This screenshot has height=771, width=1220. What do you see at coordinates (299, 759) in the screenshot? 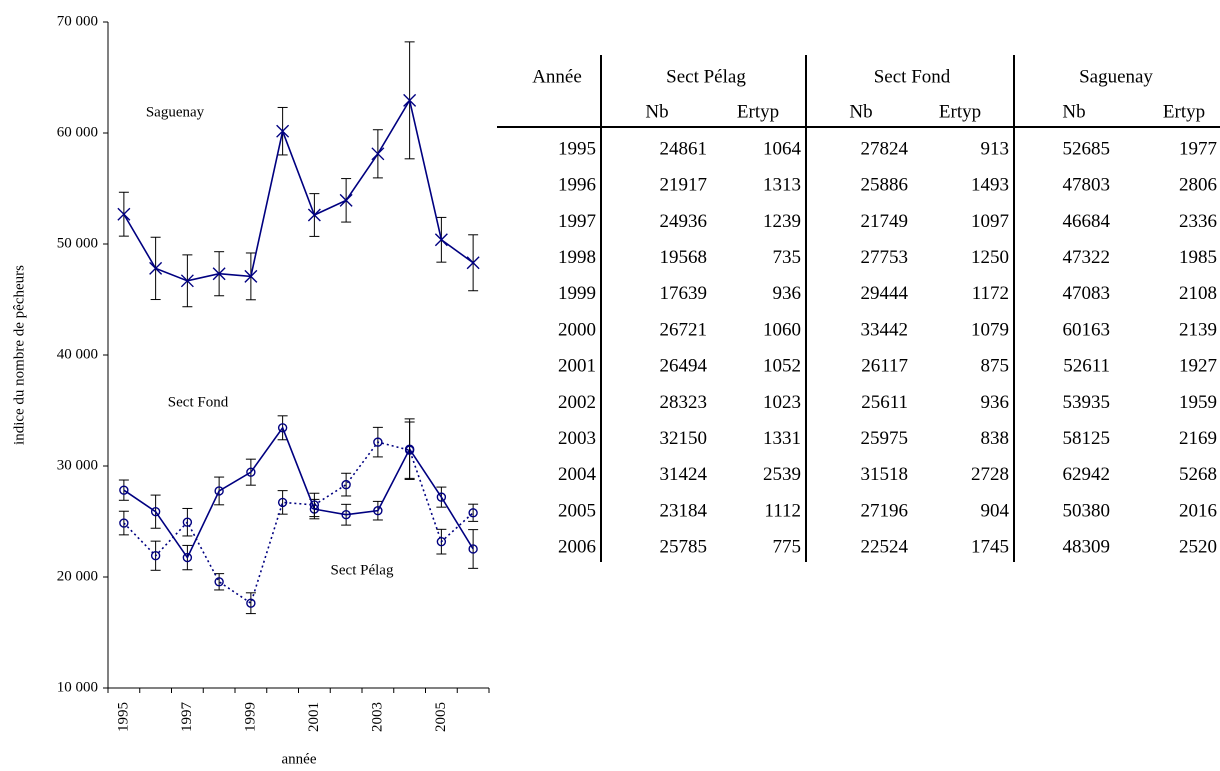
I see `x-axis-label: année` at bounding box center [299, 759].